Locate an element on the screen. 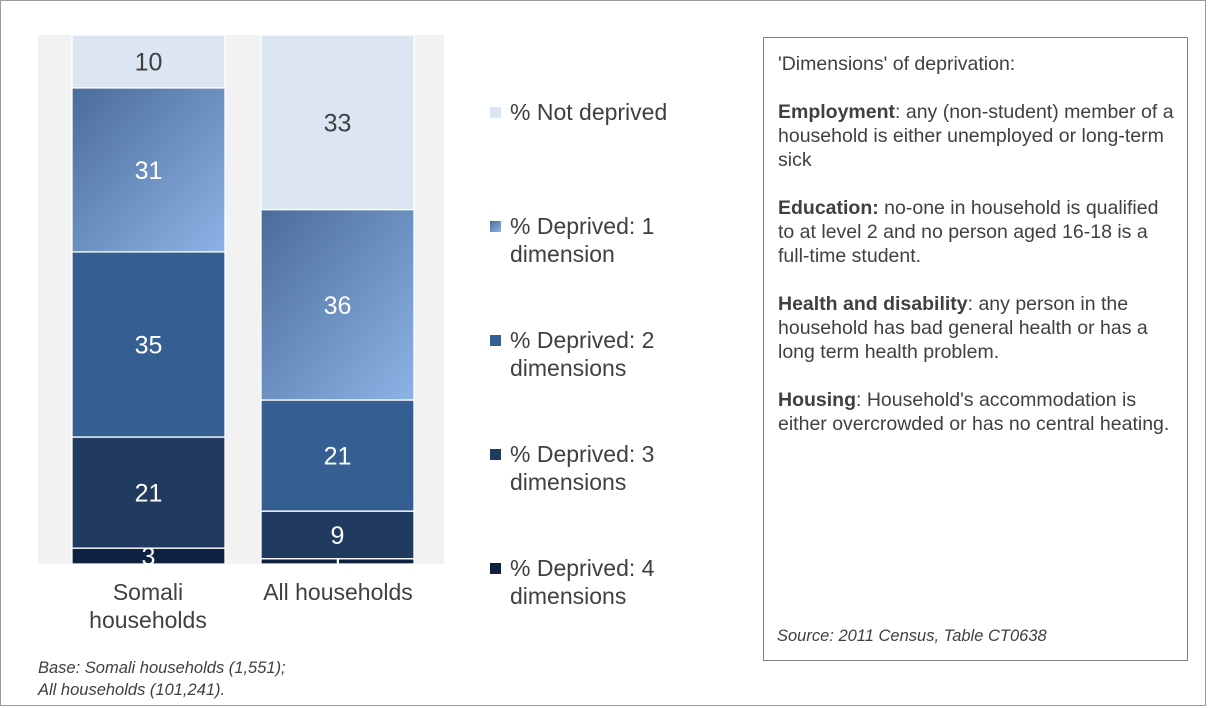 The height and width of the screenshot is (708, 1208). data-label: 36 is located at coordinates (338, 306).